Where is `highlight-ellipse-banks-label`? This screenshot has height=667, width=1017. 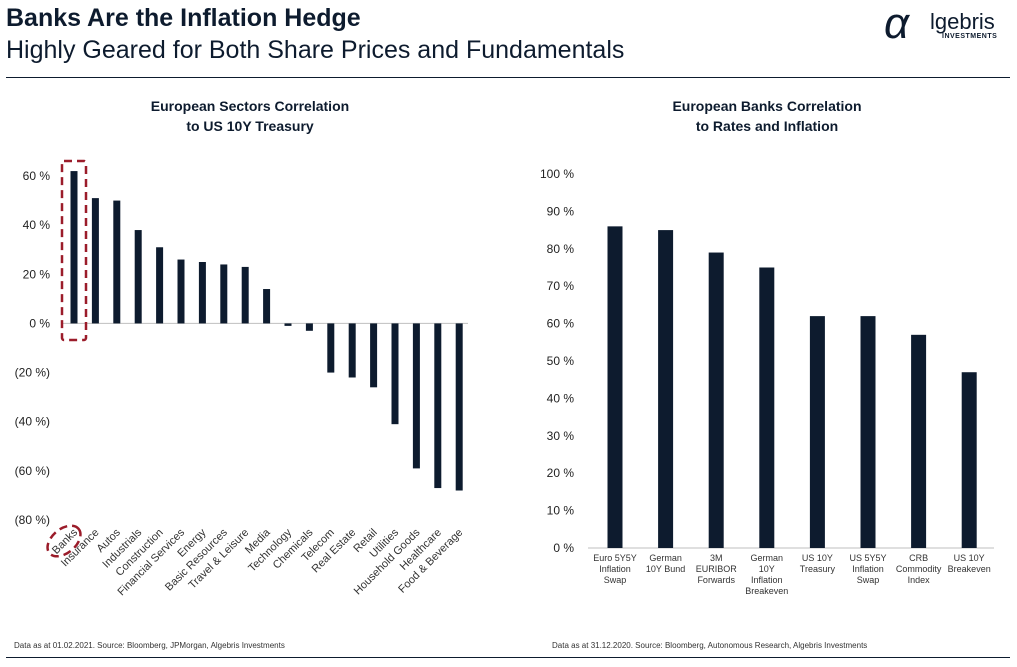 highlight-ellipse-banks-label is located at coordinates (64, 541).